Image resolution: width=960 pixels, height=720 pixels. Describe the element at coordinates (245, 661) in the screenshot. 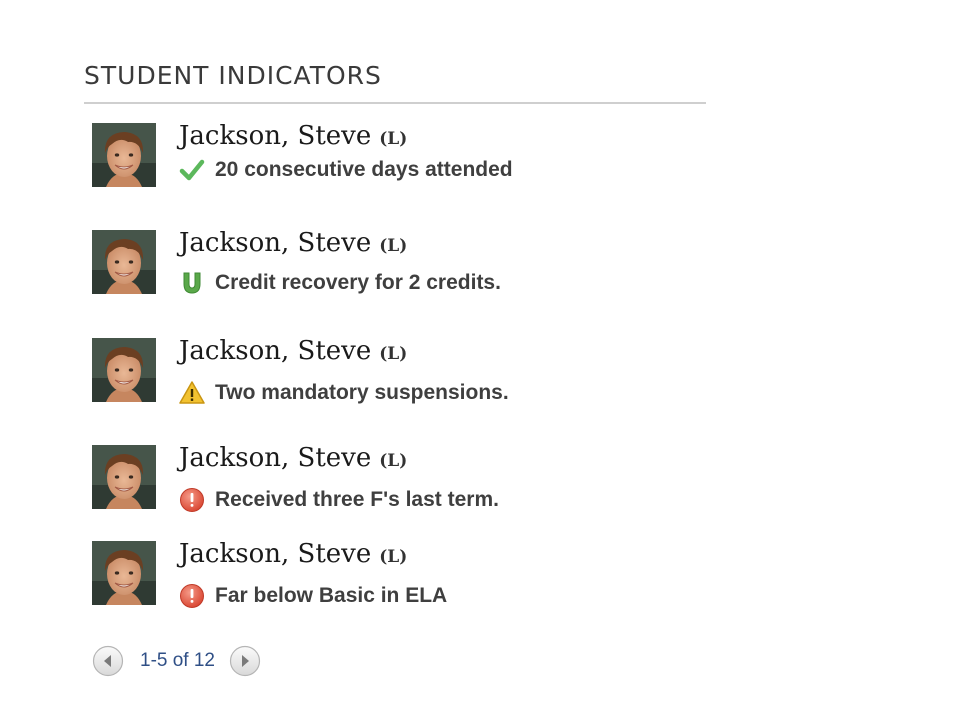

I see `next-arrow-icon` at that location.